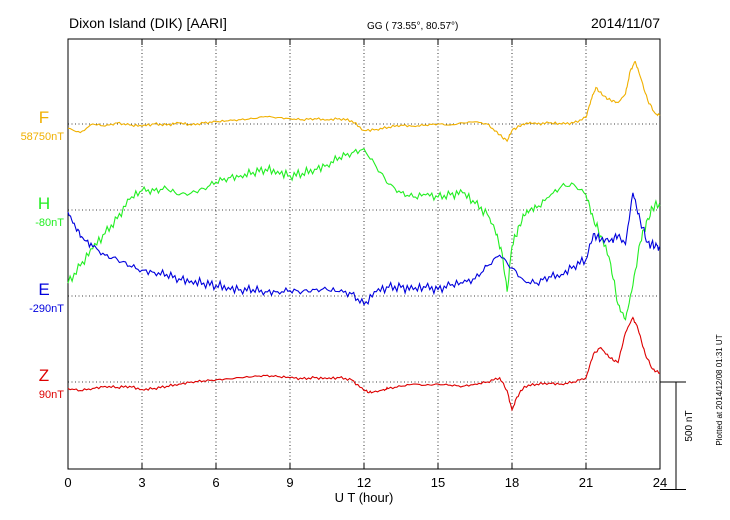 This screenshot has height=520, width=730. What do you see at coordinates (215, 482) in the screenshot?
I see `x-tick-label: 6` at bounding box center [215, 482].